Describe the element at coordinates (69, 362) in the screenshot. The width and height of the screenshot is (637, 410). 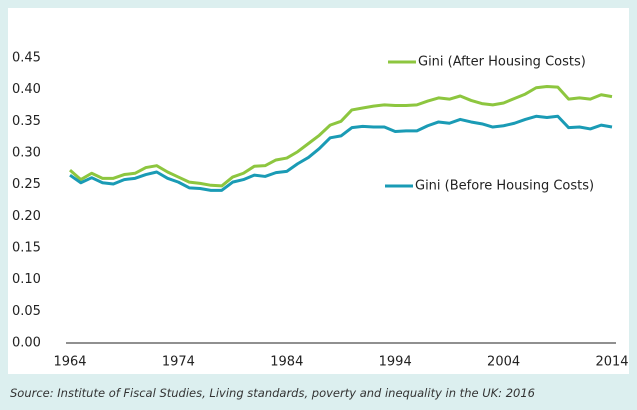
I see `x-tick-label: 1964` at that location.